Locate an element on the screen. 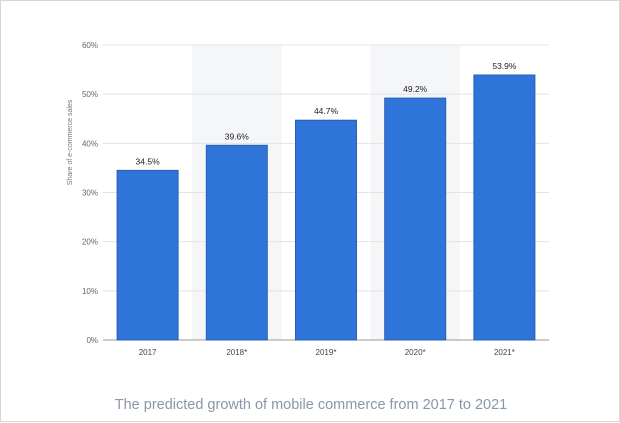 This screenshot has height=423, width=620. y-tick-label: 50% is located at coordinates (90, 94).